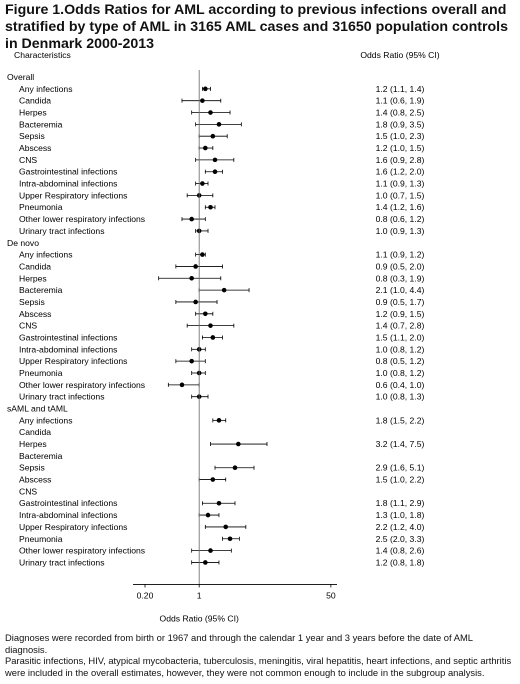 This screenshot has width=520, height=684. I want to click on x-axis-label: Odds Ratio (95% CI), so click(199, 618).